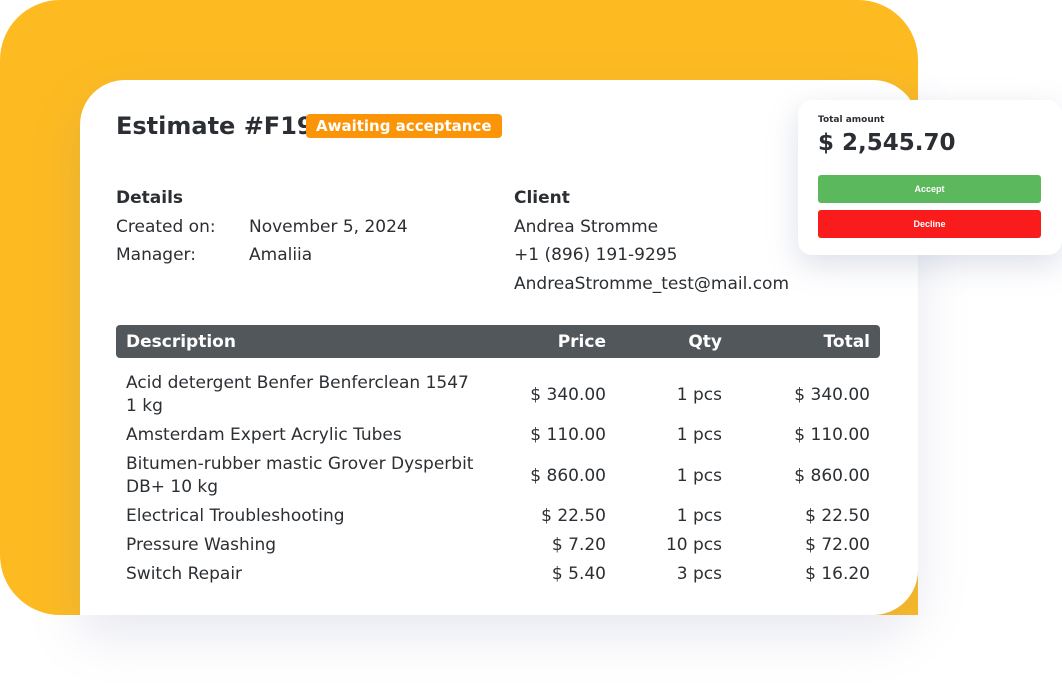  Describe the element at coordinates (832, 394) in the screenshot. I see `cell-total: $ 340.00` at that location.